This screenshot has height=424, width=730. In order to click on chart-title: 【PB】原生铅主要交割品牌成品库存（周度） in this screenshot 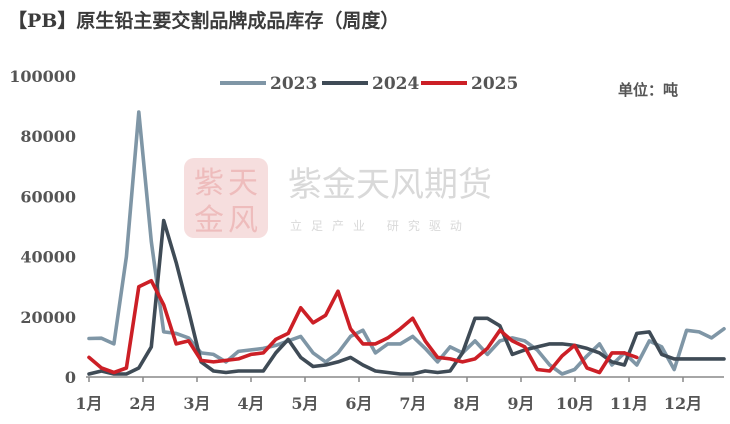, I will do `click(204, 21)`.